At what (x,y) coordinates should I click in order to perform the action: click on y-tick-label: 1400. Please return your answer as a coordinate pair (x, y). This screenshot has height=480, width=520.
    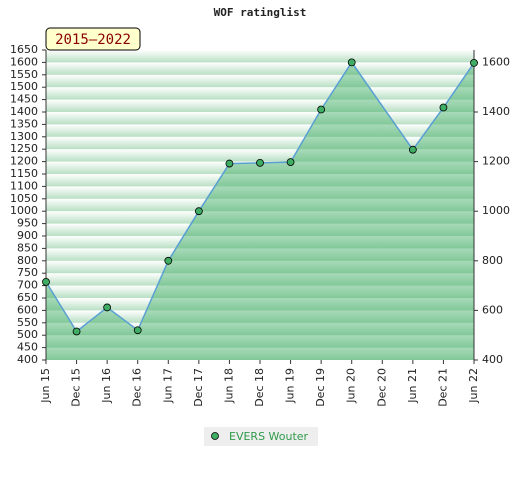
    Looking at the image, I should click on (24, 111).